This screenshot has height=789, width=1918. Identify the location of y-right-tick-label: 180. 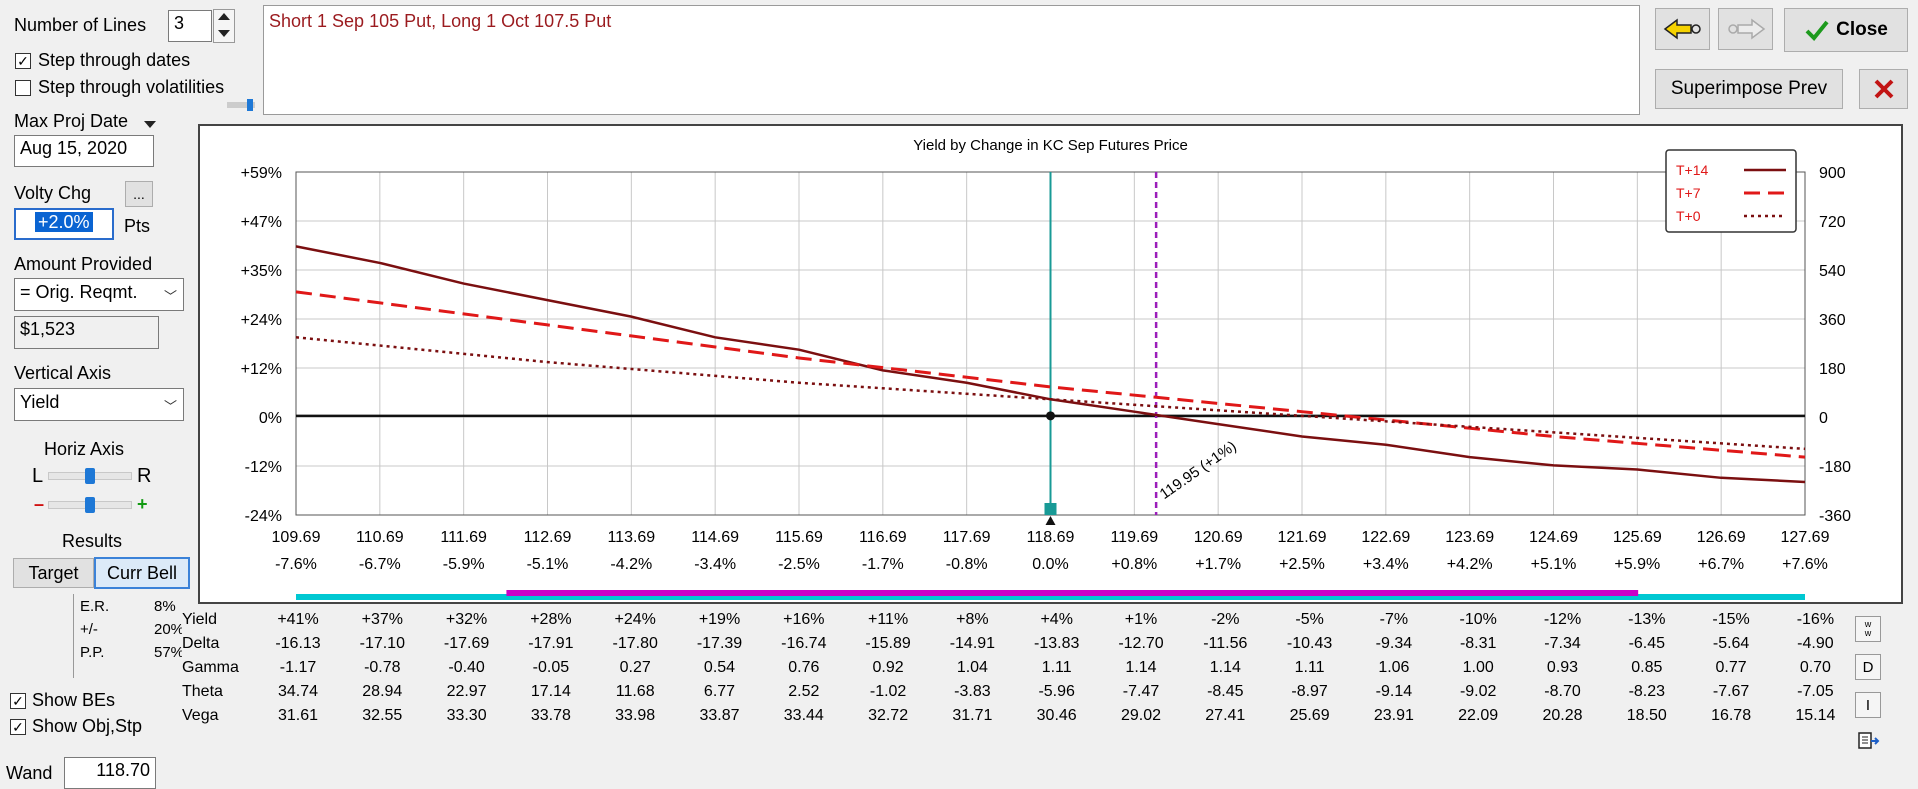
(1832, 369).